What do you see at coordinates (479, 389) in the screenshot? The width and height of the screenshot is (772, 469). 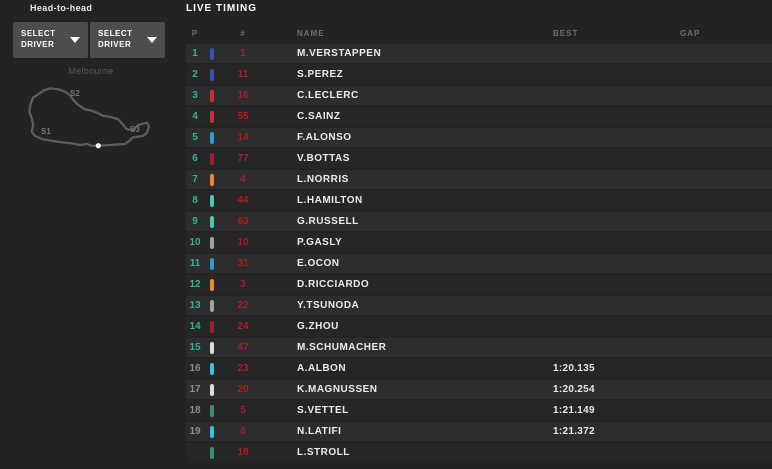 I see `table-row: 17 20 K.MAGNUSSEN 1:20.254` at bounding box center [479, 389].